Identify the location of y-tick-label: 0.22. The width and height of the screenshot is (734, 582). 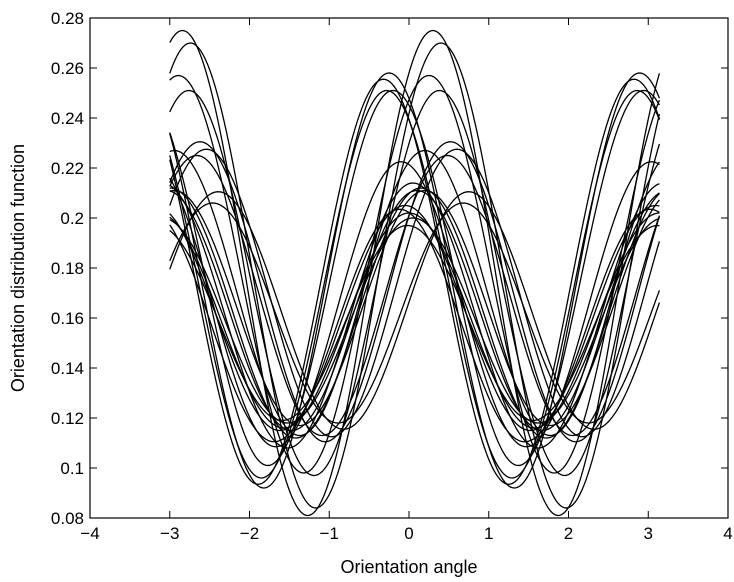
(67, 168).